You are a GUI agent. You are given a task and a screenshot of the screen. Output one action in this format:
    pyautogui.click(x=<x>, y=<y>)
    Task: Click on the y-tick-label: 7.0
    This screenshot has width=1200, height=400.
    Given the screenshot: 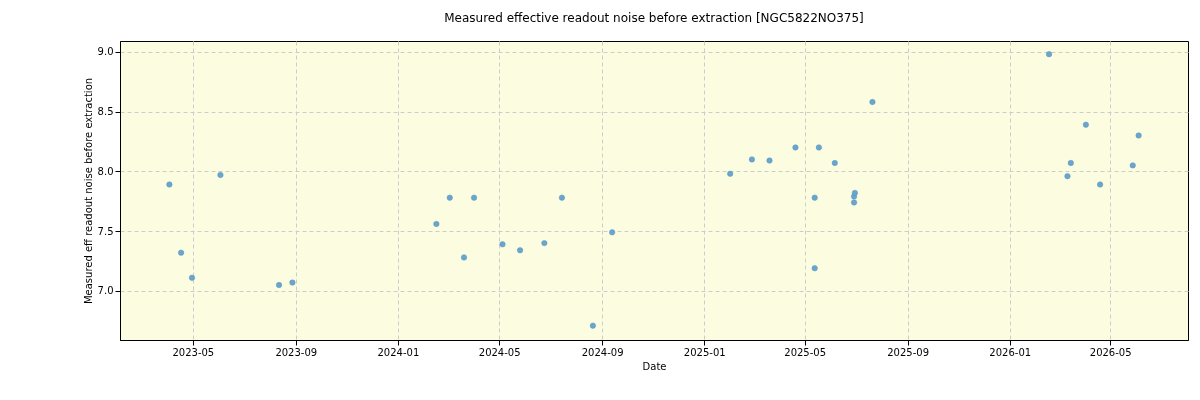 What is the action you would take?
    pyautogui.click(x=105, y=291)
    